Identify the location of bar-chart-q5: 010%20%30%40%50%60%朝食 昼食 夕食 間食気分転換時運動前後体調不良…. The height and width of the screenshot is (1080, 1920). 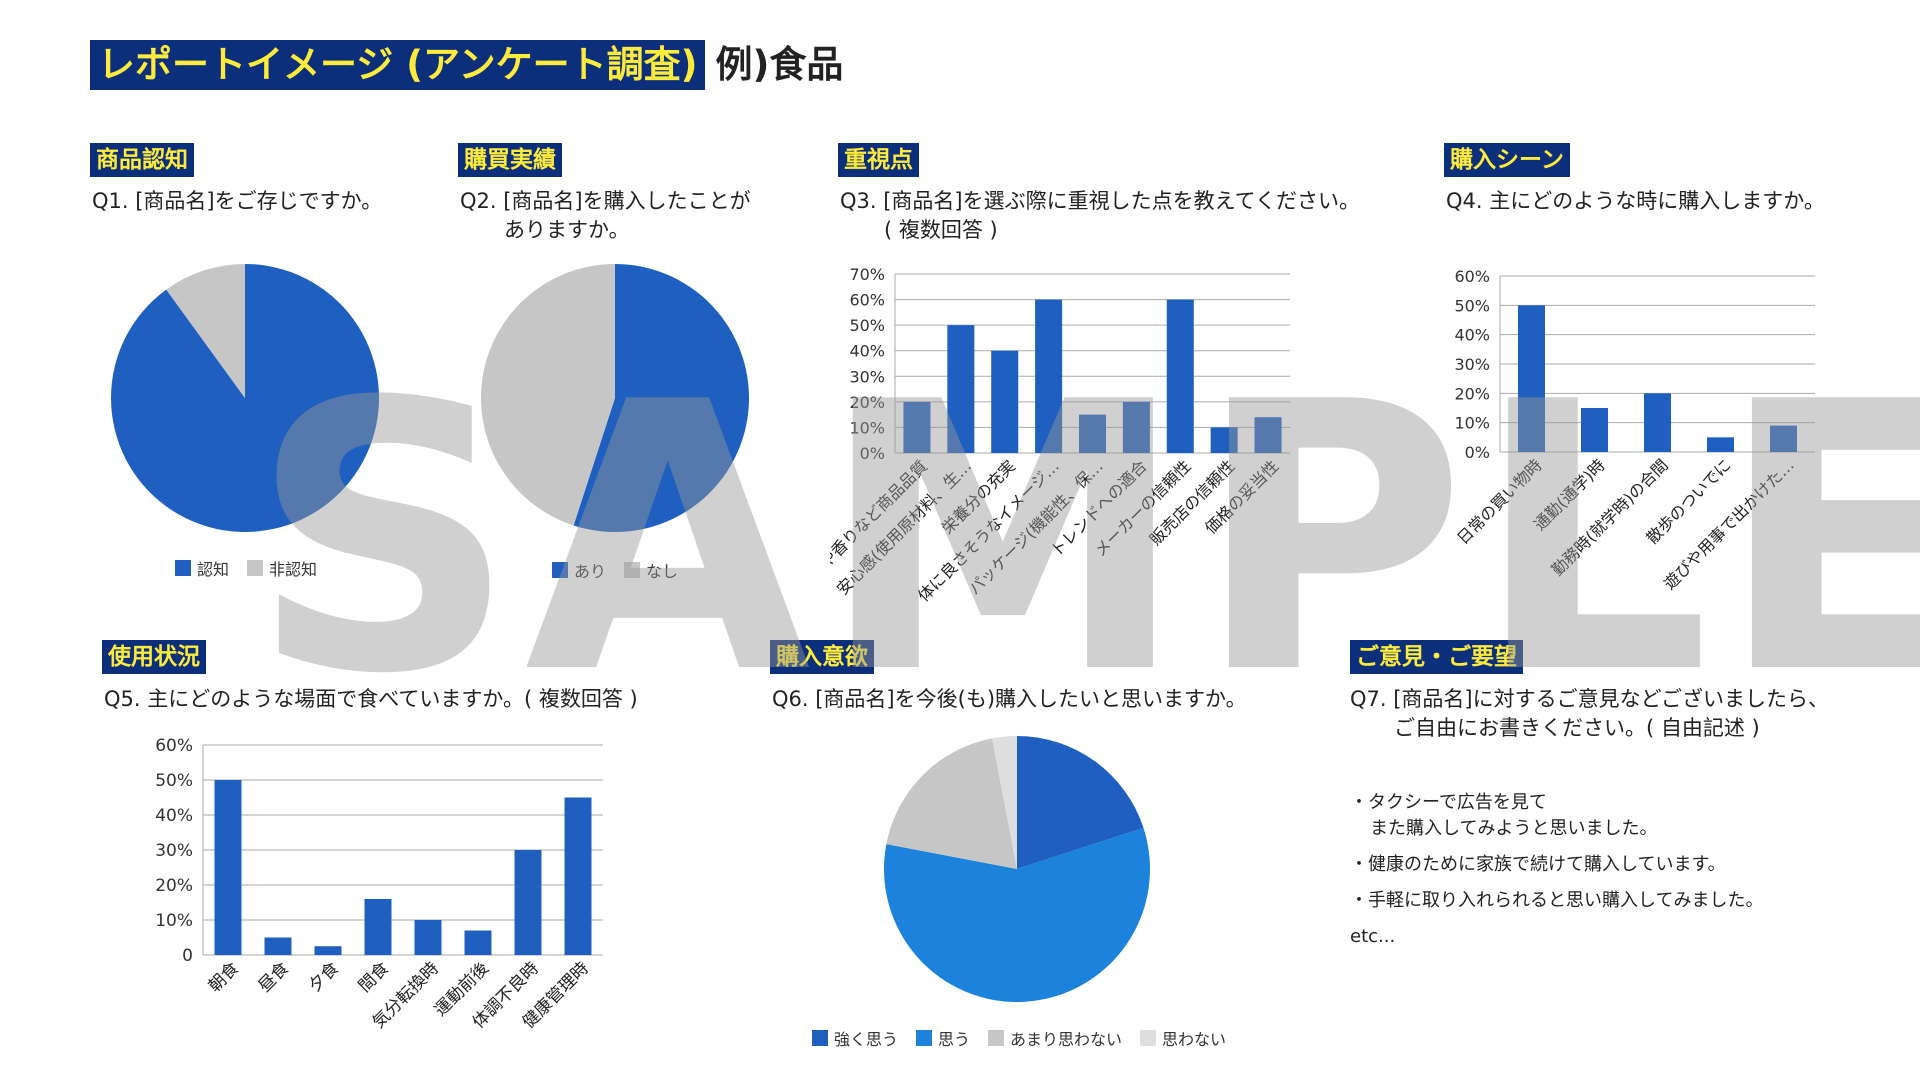
(379, 884).